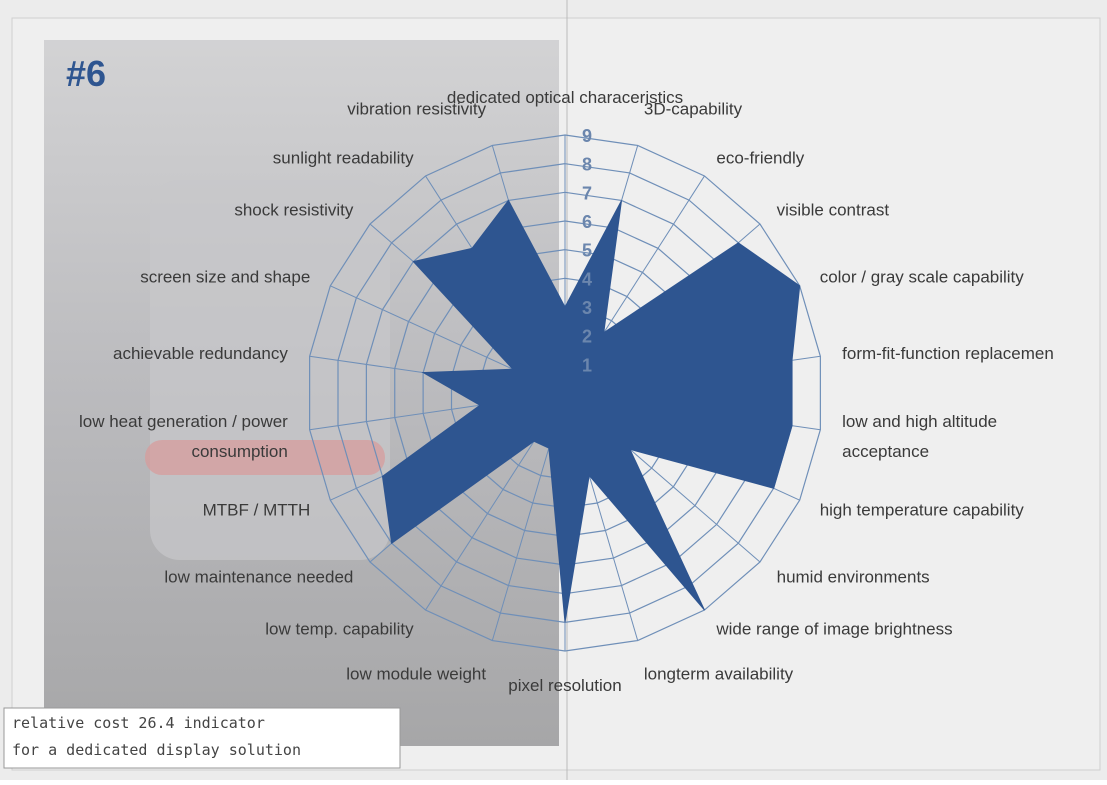 Image resolution: width=1107 pixels, height=785 pixels. I want to click on y-tick-label: 7, so click(587, 193).